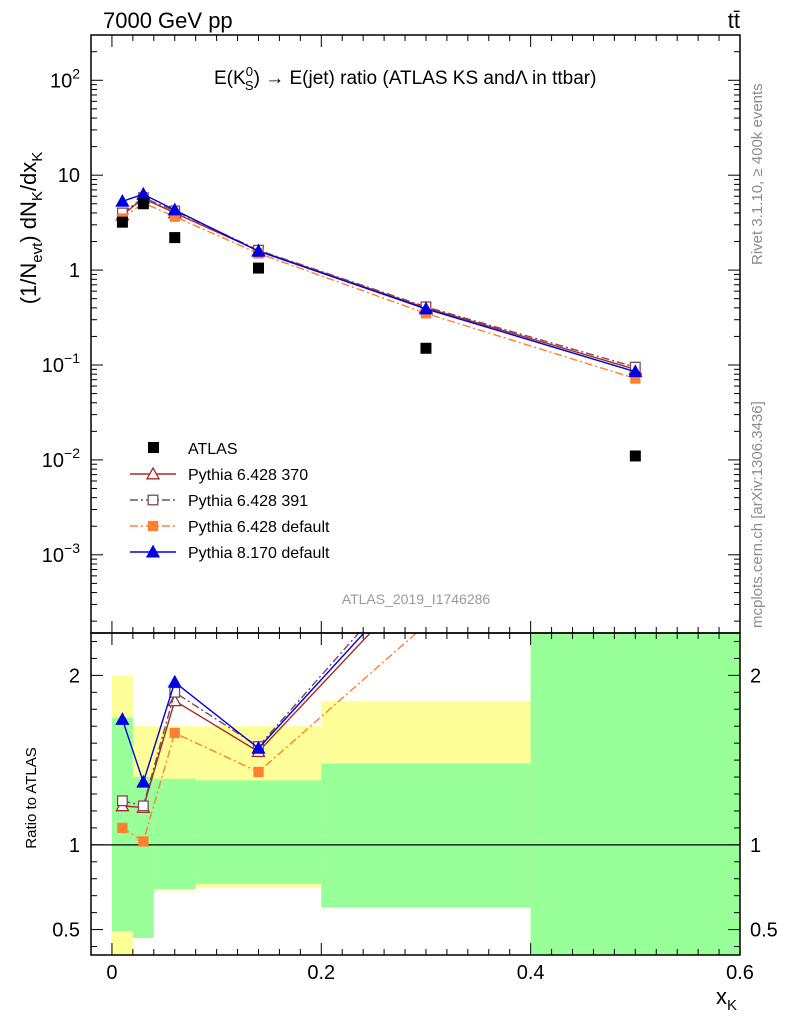 This screenshot has width=786, height=1024. What do you see at coordinates (259, 527) in the screenshot?
I see `legend-label-2: Pythia 6.428 default` at bounding box center [259, 527].